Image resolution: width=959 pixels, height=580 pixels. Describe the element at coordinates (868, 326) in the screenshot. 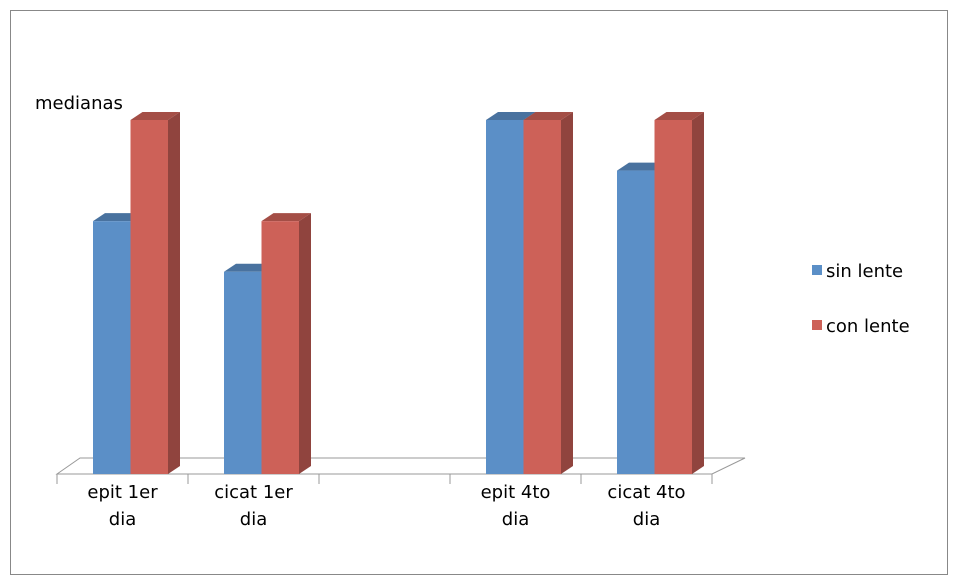

I see `legend-label: con lente` at that location.